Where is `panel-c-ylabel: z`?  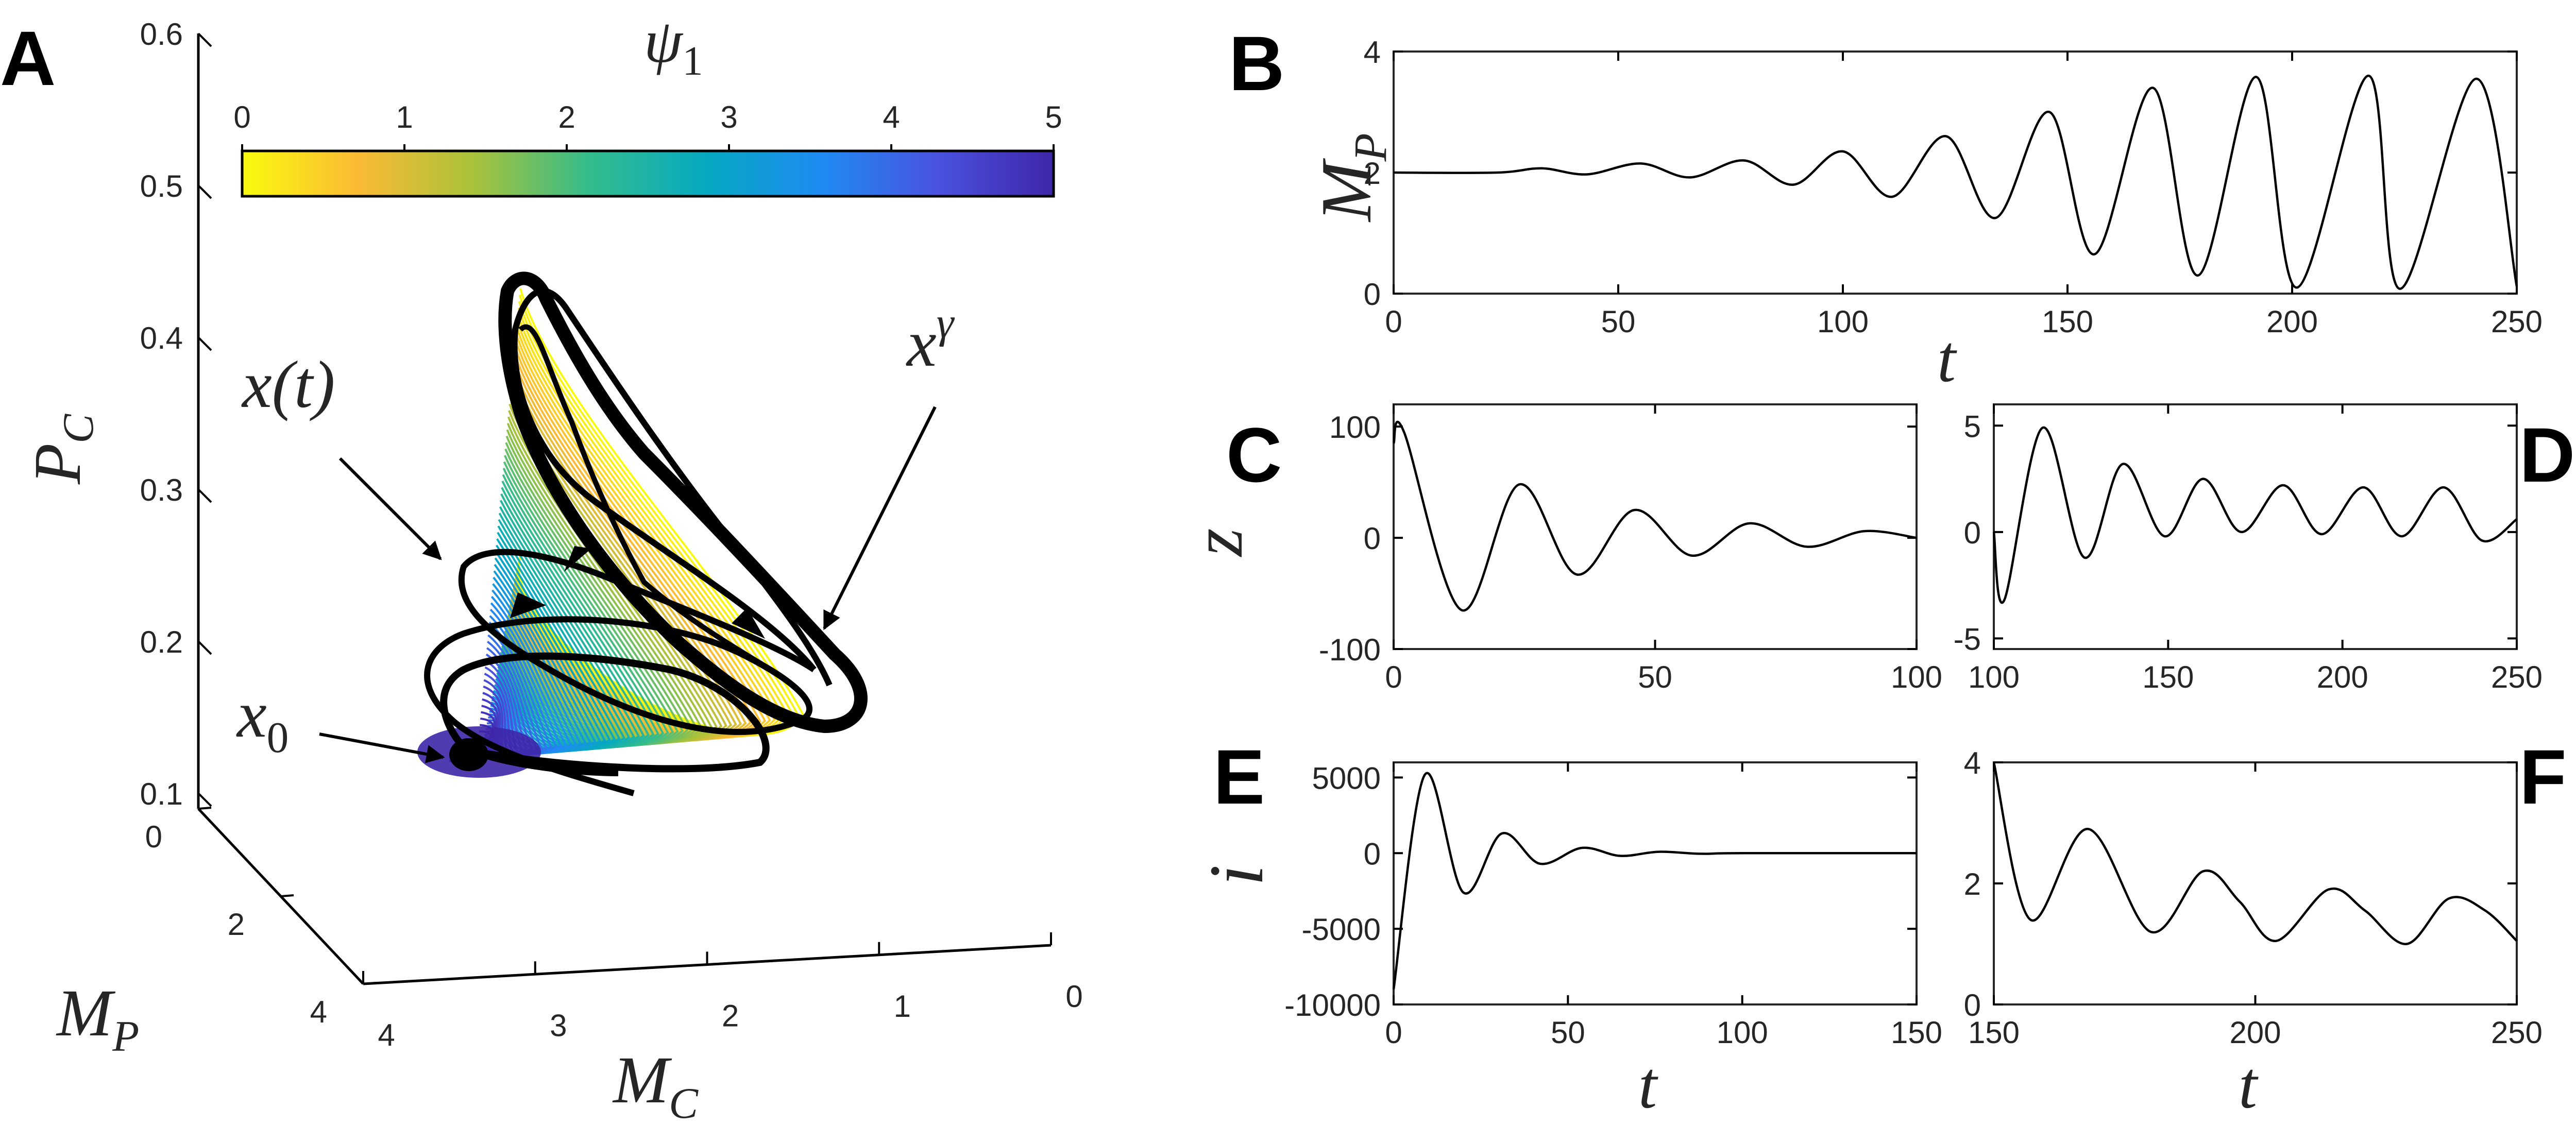
panel-c-ylabel: z is located at coordinates (1218, 543).